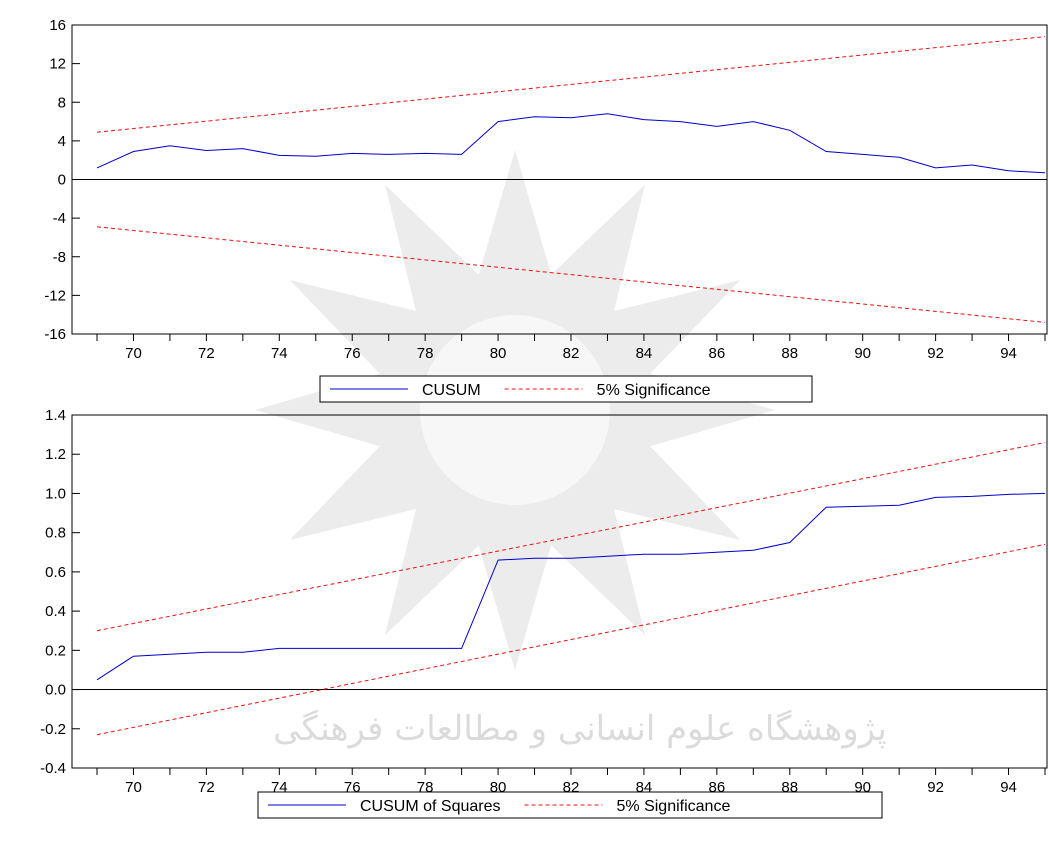  Describe the element at coordinates (566, 389) in the screenshot. I see `legend: CUSUM 5% Significance` at that location.